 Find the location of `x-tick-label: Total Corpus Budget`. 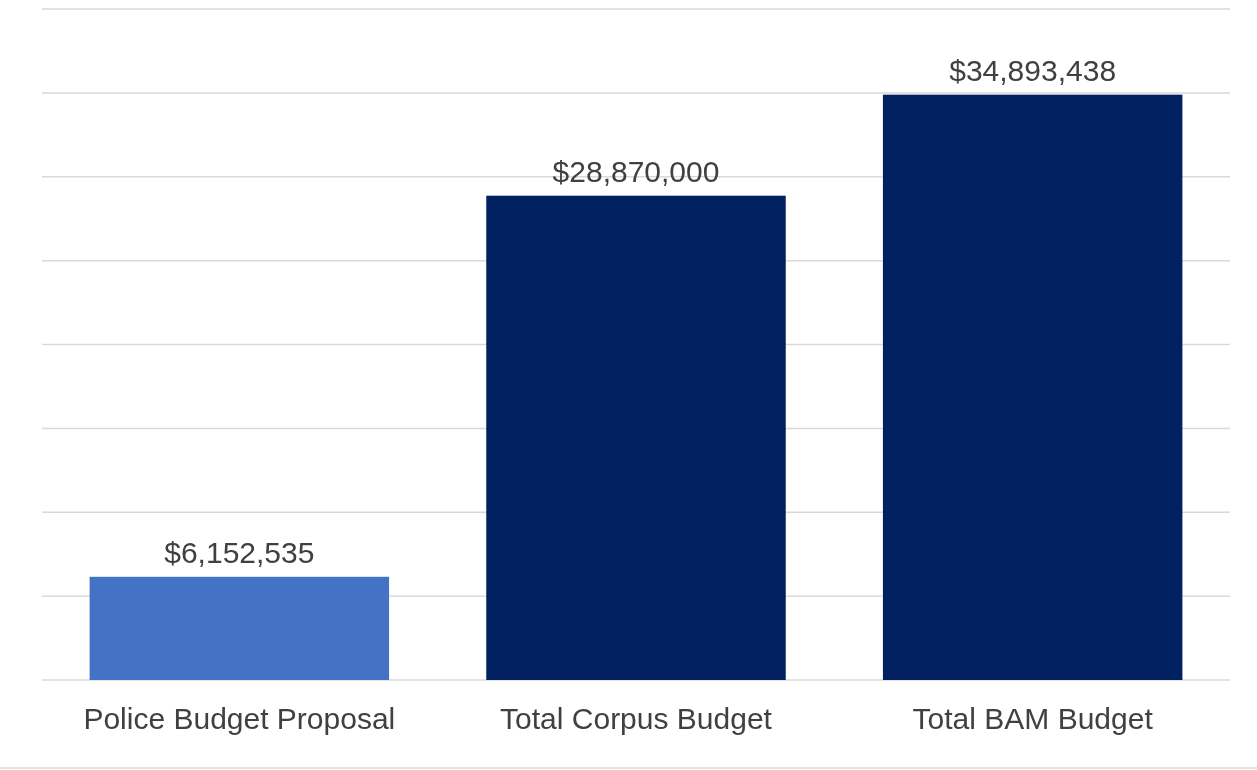

x-tick-label: Total Corpus Budget is located at coordinates (636, 718).